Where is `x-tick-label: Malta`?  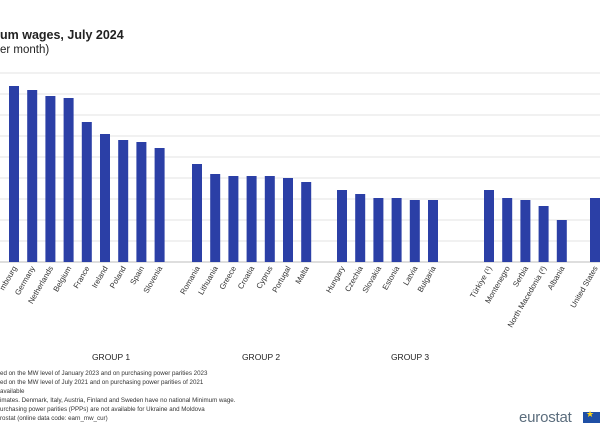
x-tick-label: Malta is located at coordinates (303, 275).